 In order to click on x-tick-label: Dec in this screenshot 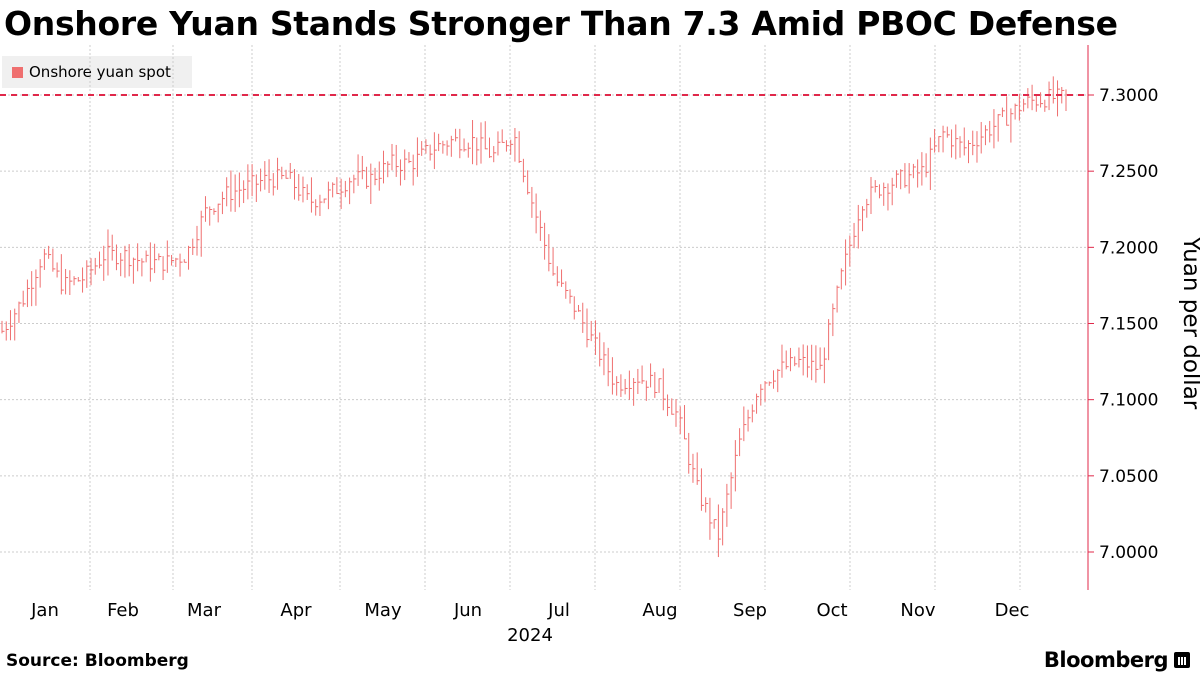, I will do `click(1012, 610)`.